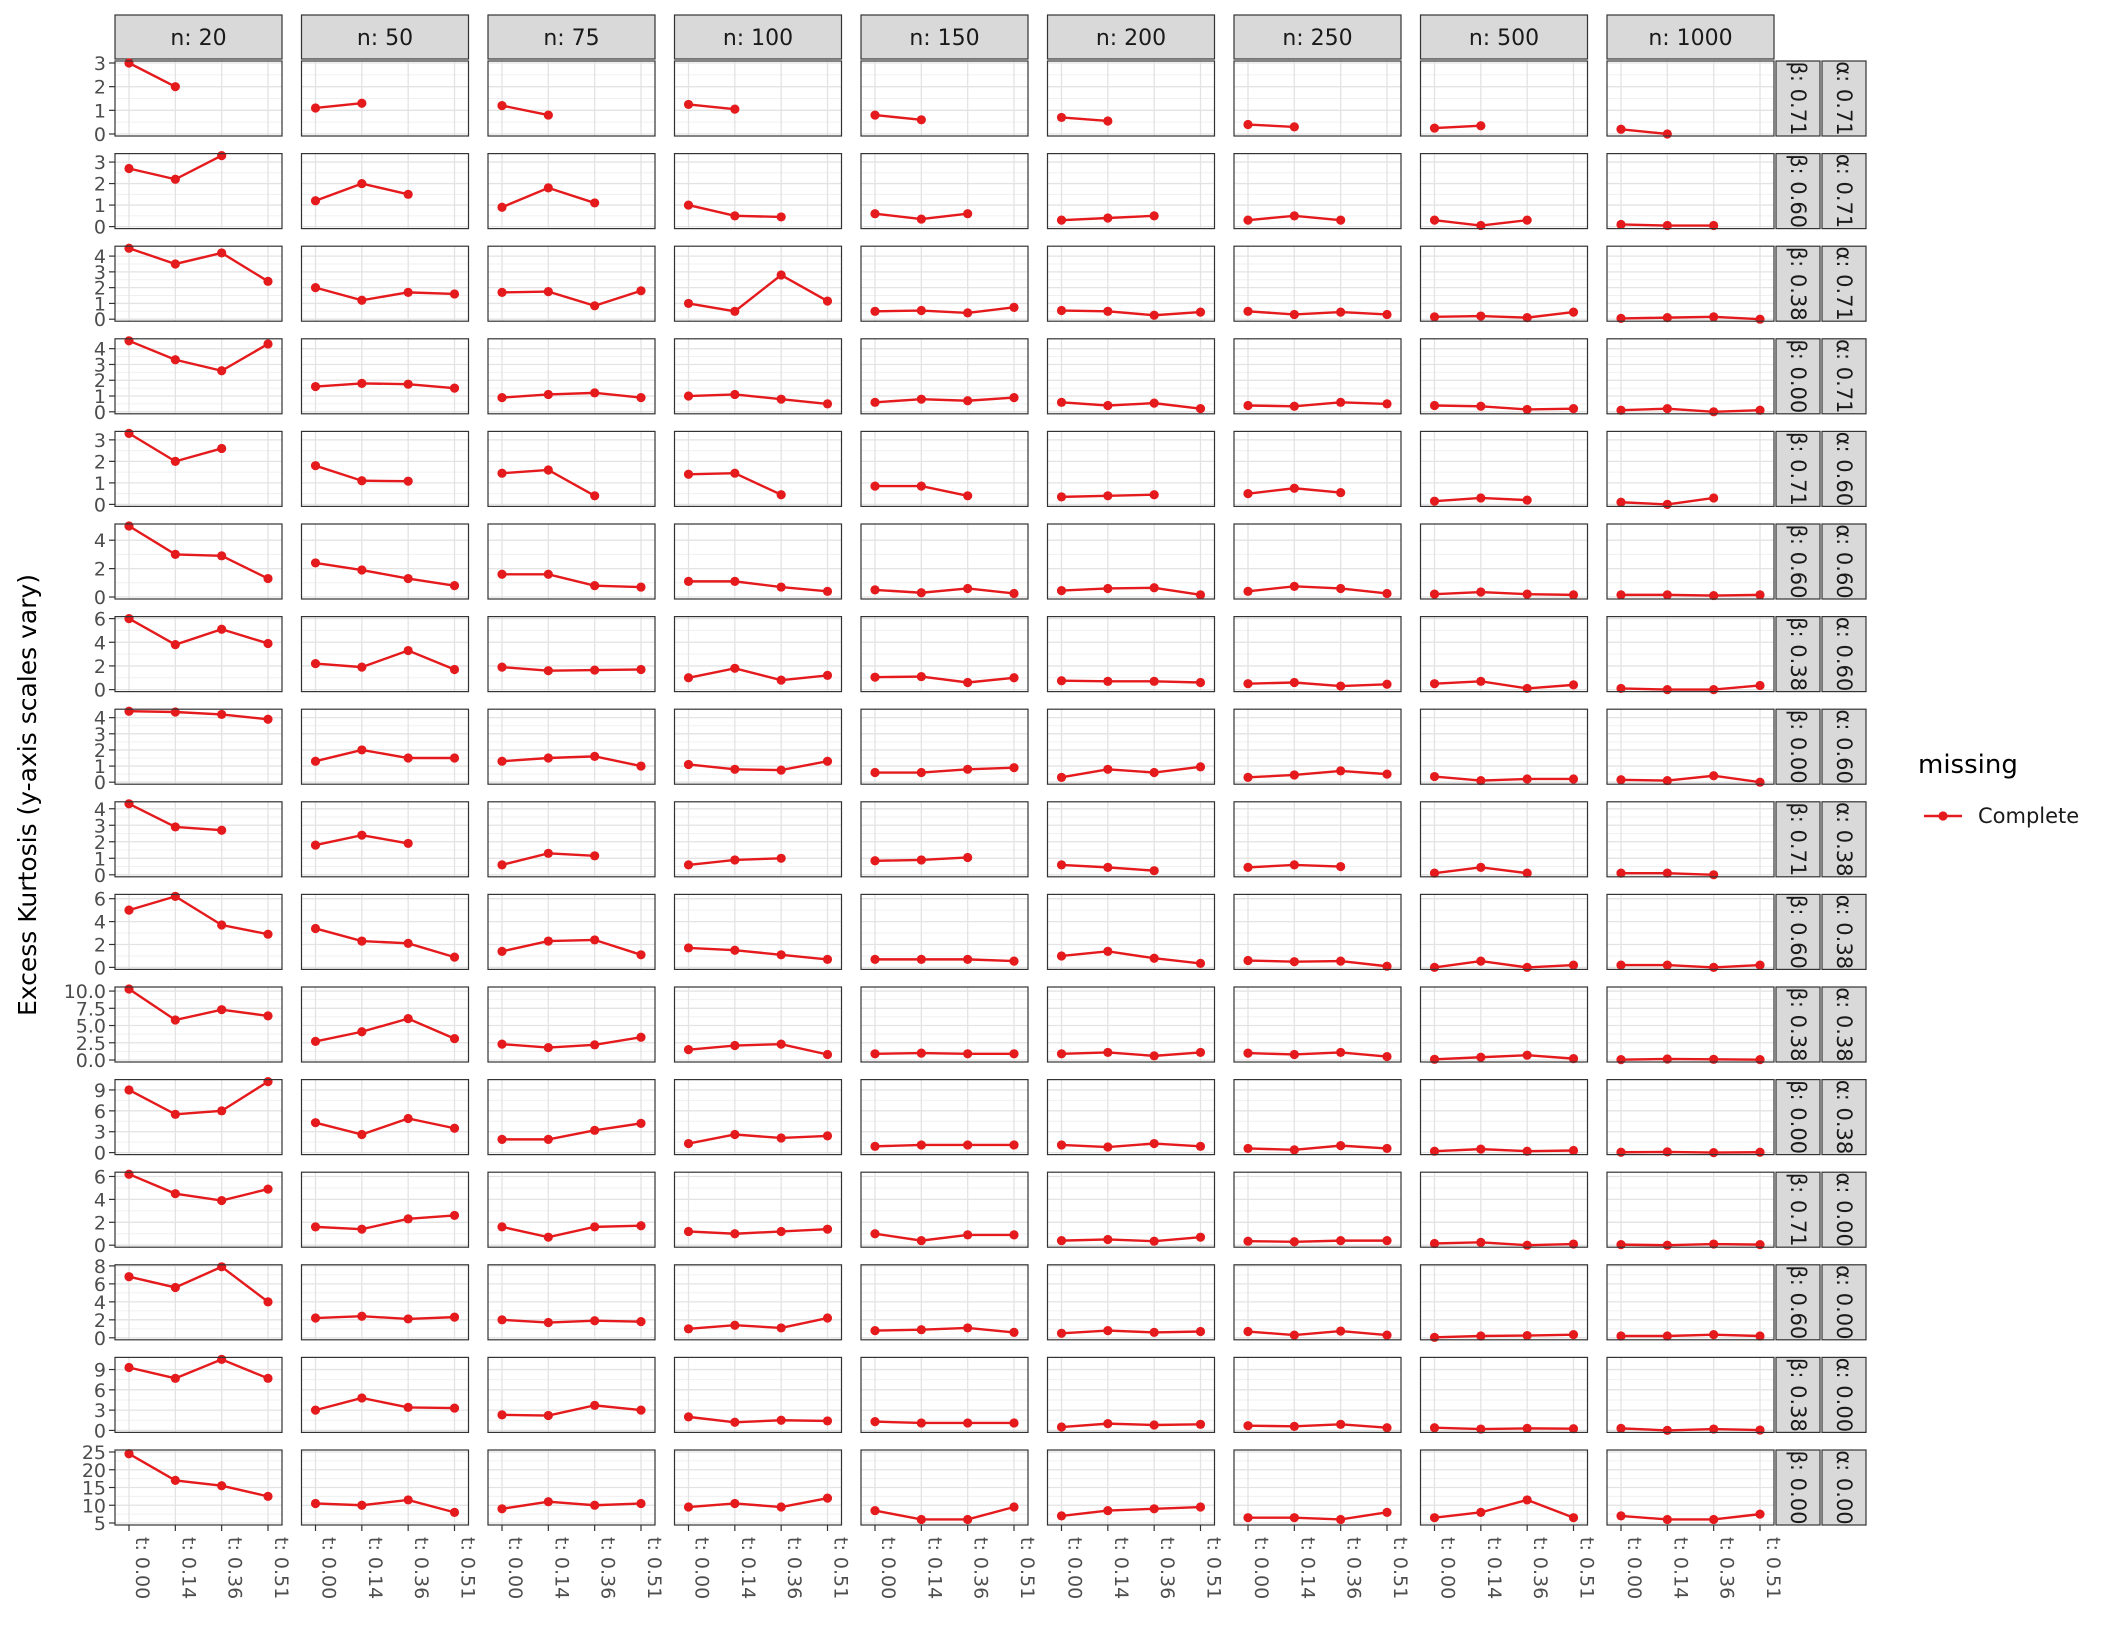  Describe the element at coordinates (100, 1285) in the screenshot. I see `y-tick-label: 6` at that location.